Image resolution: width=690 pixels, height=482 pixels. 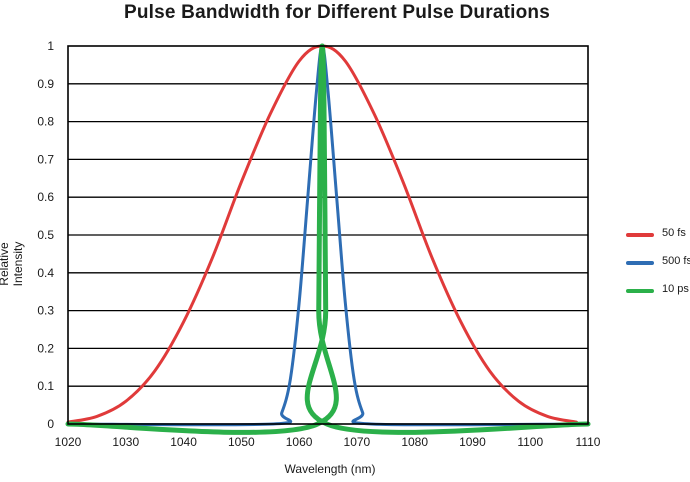 What do you see at coordinates (674, 233) in the screenshot?
I see `legend-label-50fs: 50 fs` at bounding box center [674, 233].